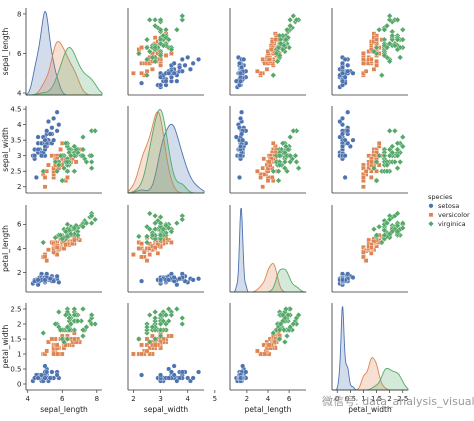 This screenshot has width=474, height=421. I want to click on y-tick-label: 0.5, so click(15, 369).